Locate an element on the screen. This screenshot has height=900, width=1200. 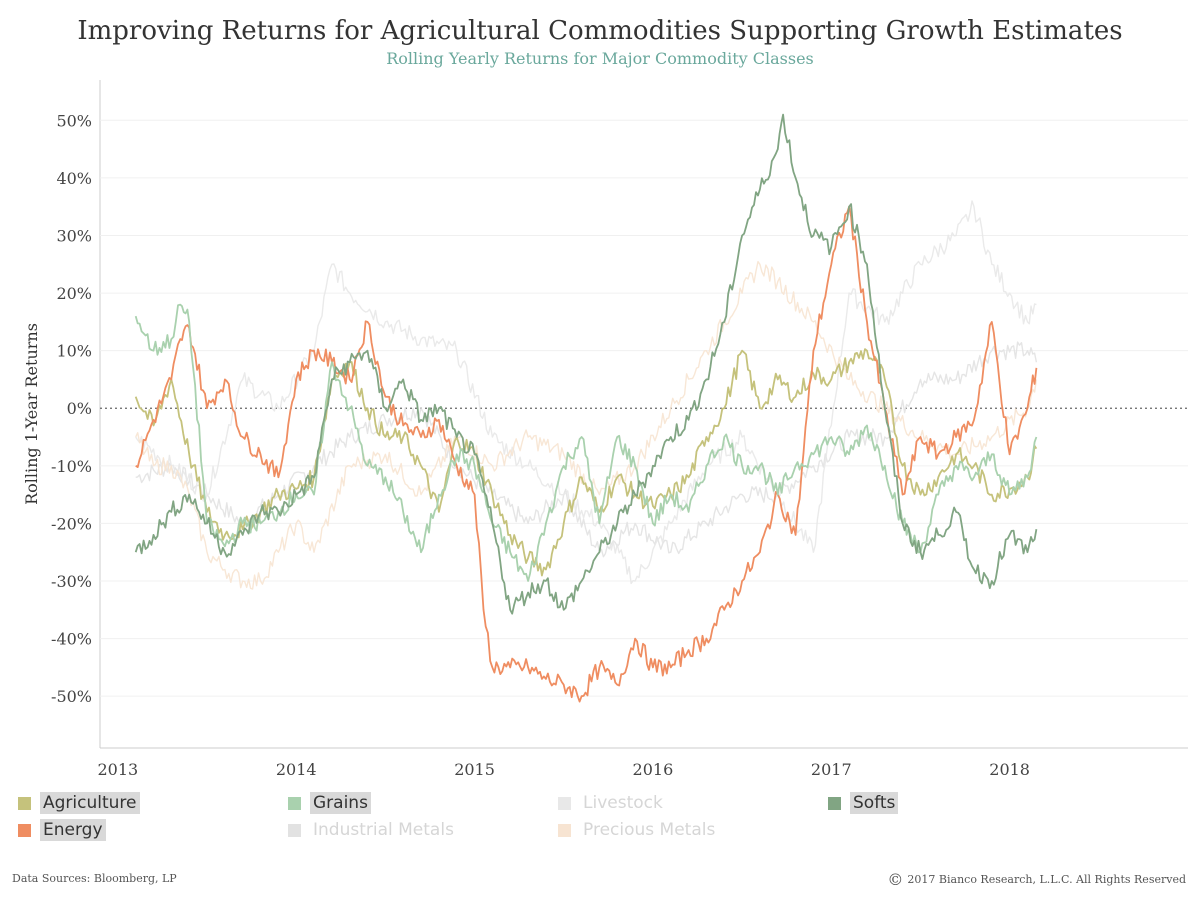
y-tick-label: 30% is located at coordinates (74, 235).